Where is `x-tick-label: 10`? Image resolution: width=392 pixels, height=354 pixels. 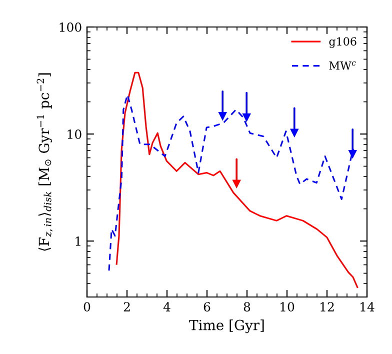 x-tick-label: 10 is located at coordinates (287, 307).